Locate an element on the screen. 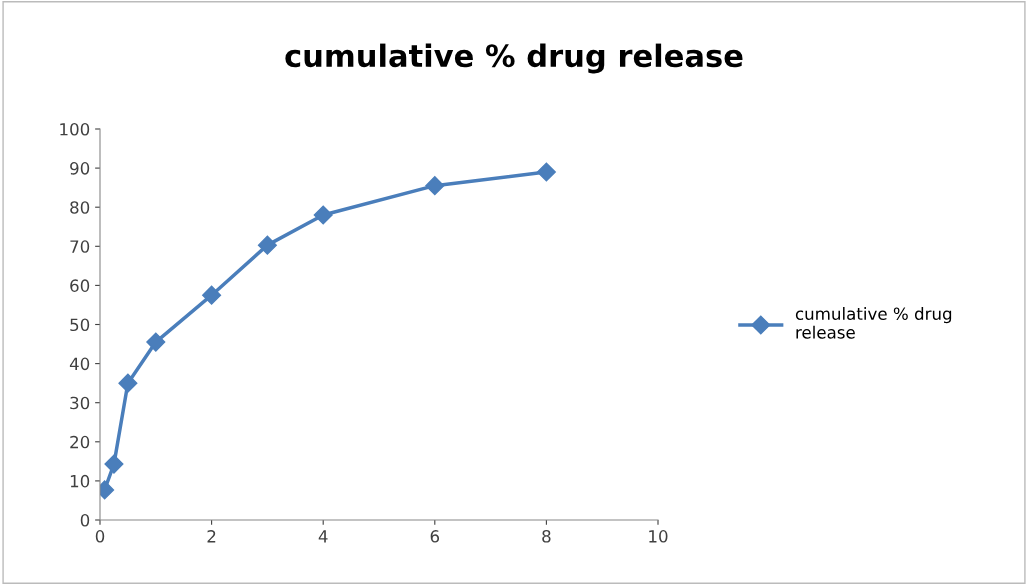  y-tick-label: 100 is located at coordinates (75, 129).